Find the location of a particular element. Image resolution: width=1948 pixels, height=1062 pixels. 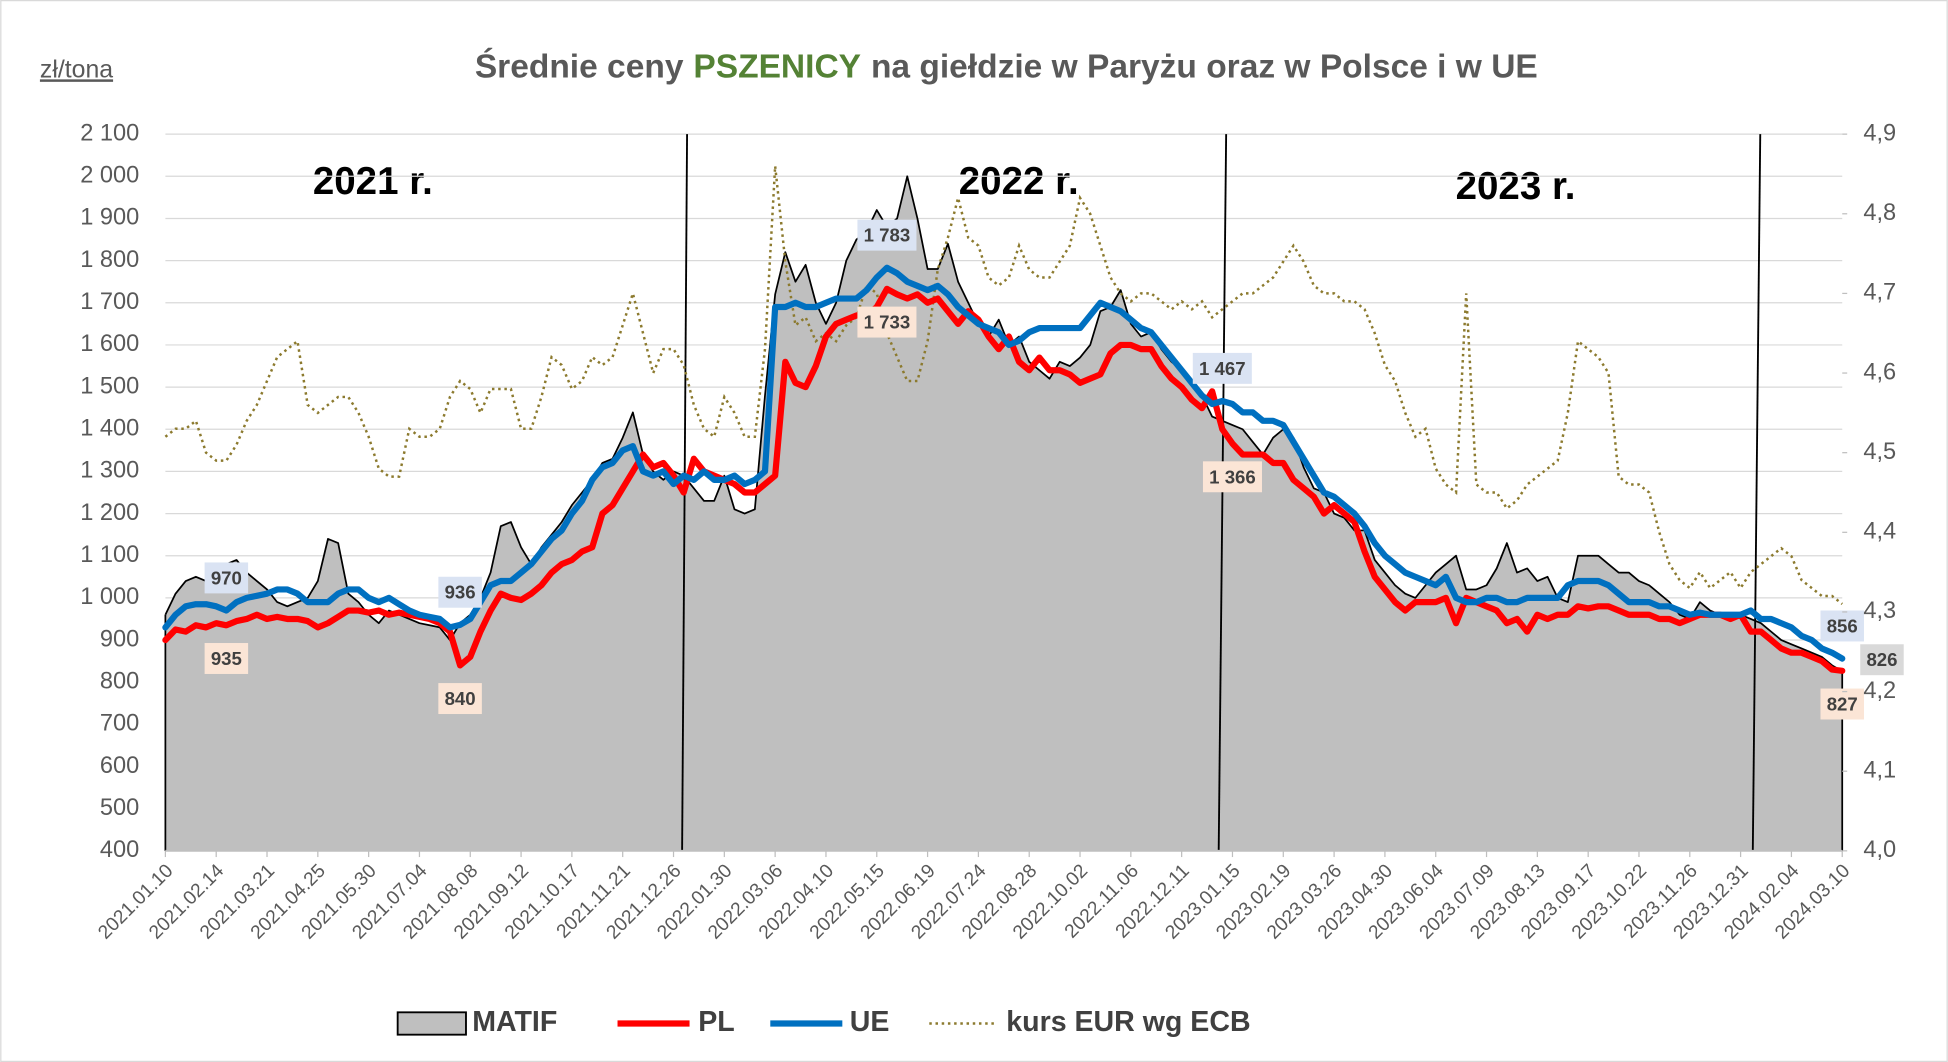

y-tick-label: 1 300 is located at coordinates (109, 471).